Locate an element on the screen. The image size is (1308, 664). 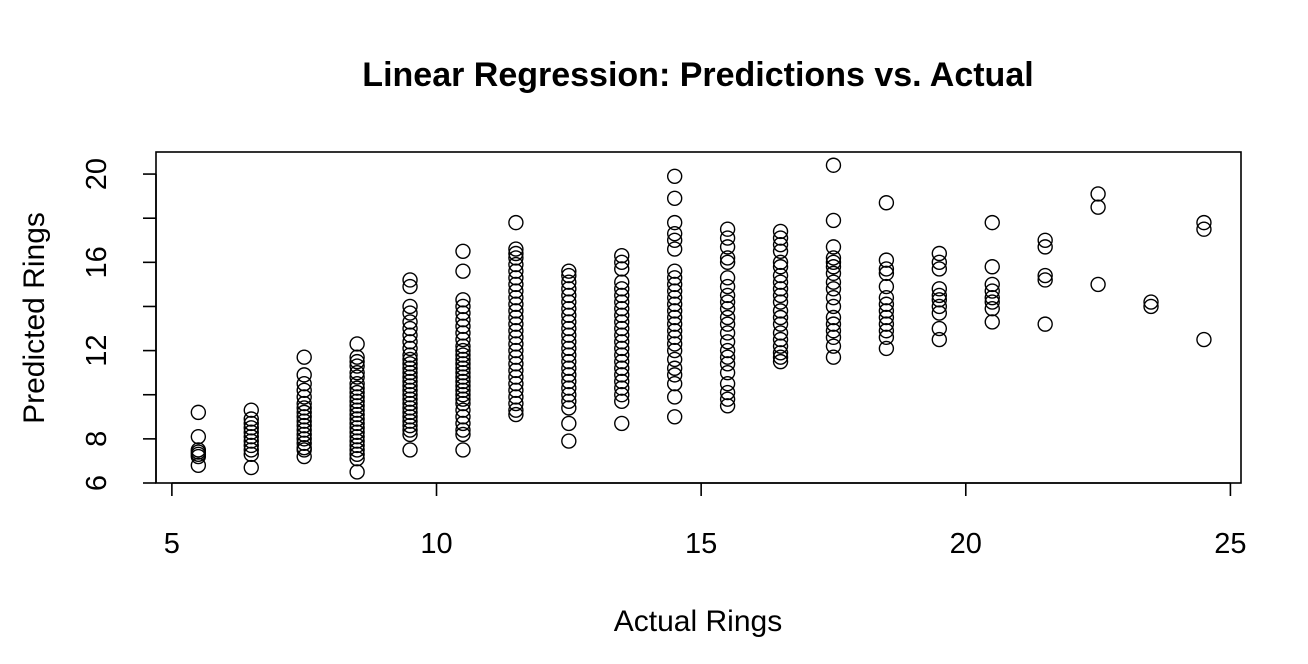
x-axis: 5 10 15 20 25 is located at coordinates (705, 521).